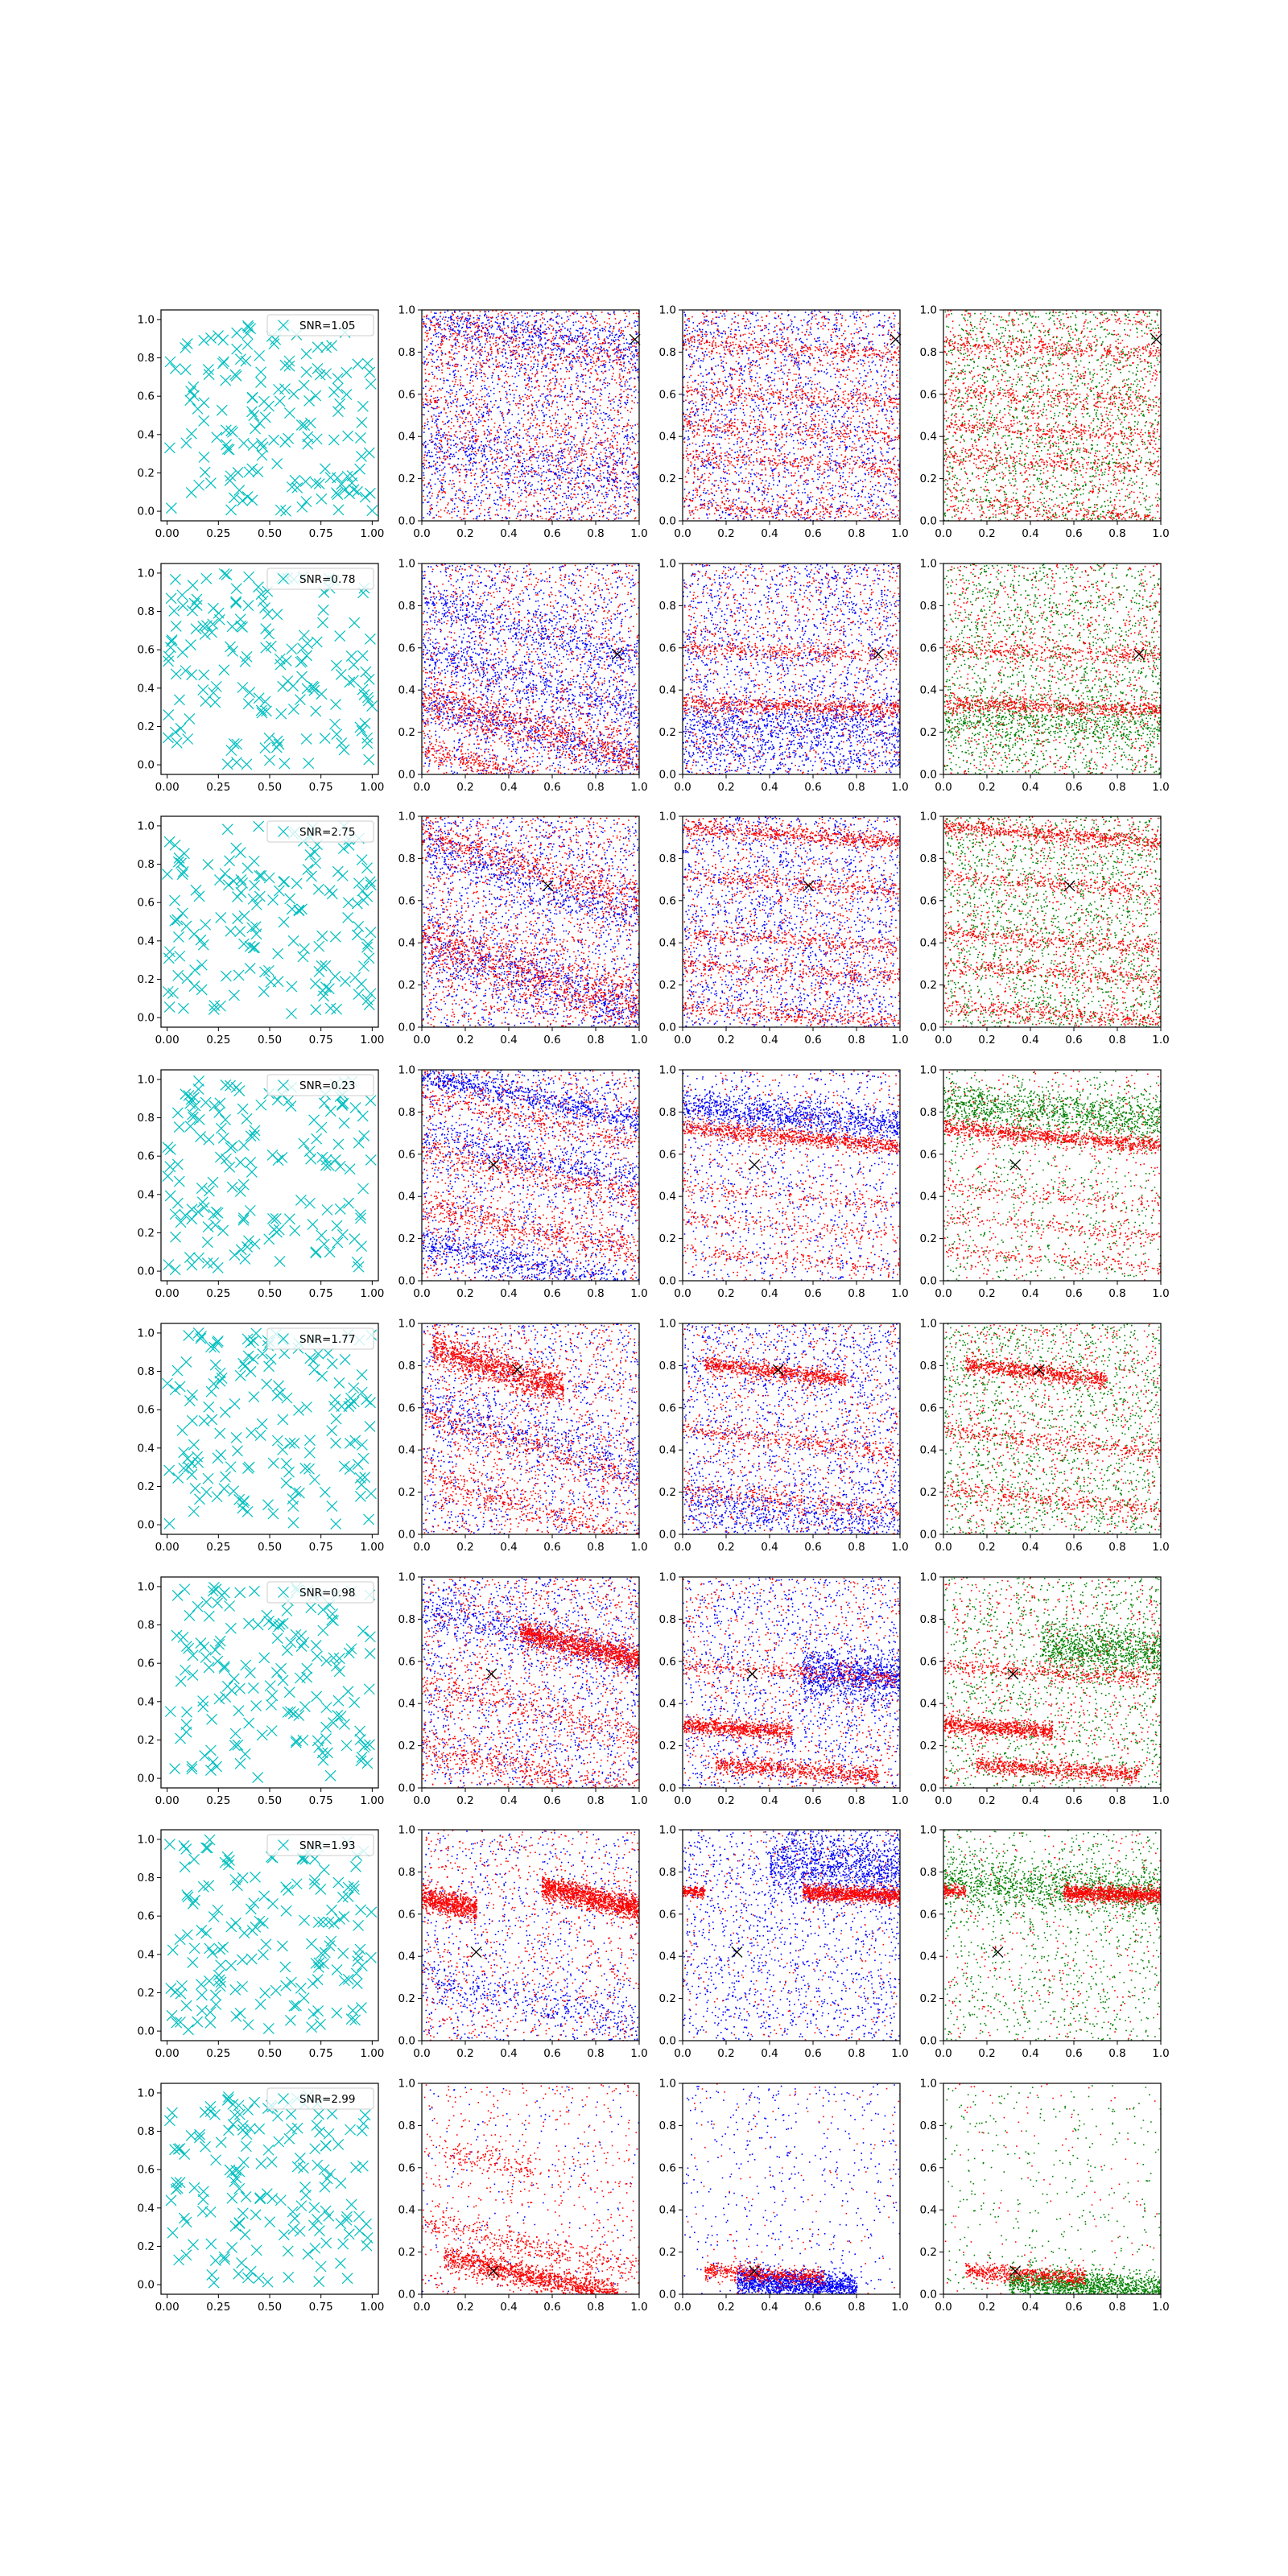 This screenshot has height=2576, width=1288. I want to click on x-tick-label: 0.00, so click(167, 1040).